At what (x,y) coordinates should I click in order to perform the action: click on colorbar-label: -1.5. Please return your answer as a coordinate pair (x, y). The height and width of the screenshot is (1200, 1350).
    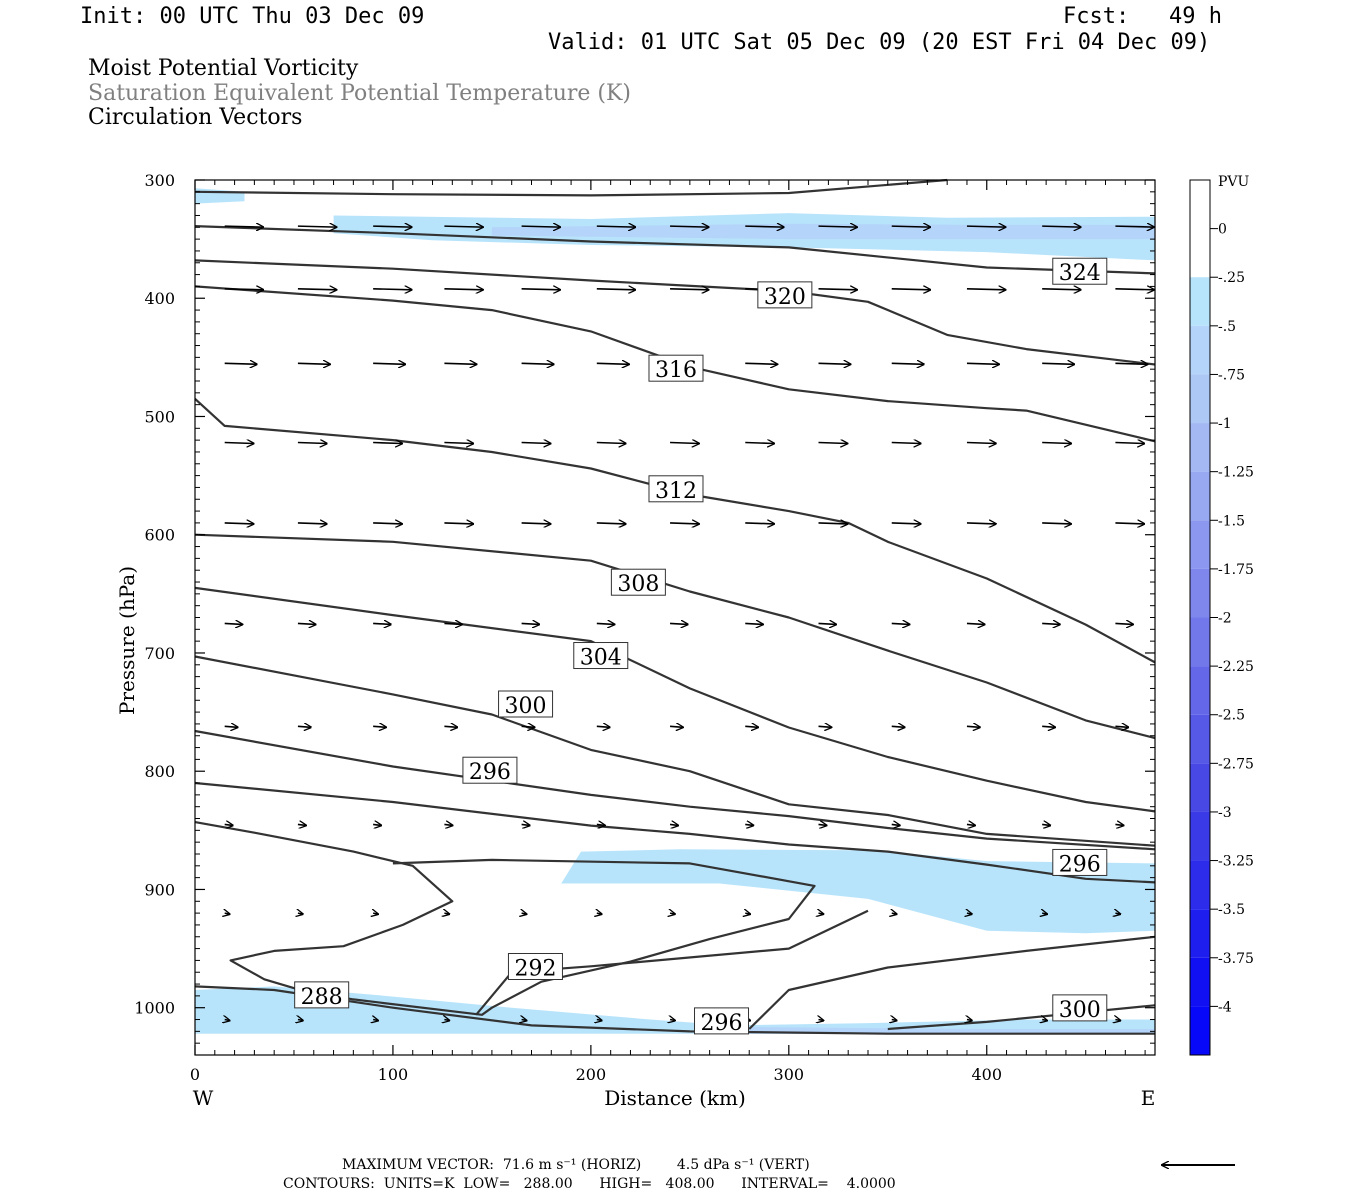
    Looking at the image, I should click on (1231, 521).